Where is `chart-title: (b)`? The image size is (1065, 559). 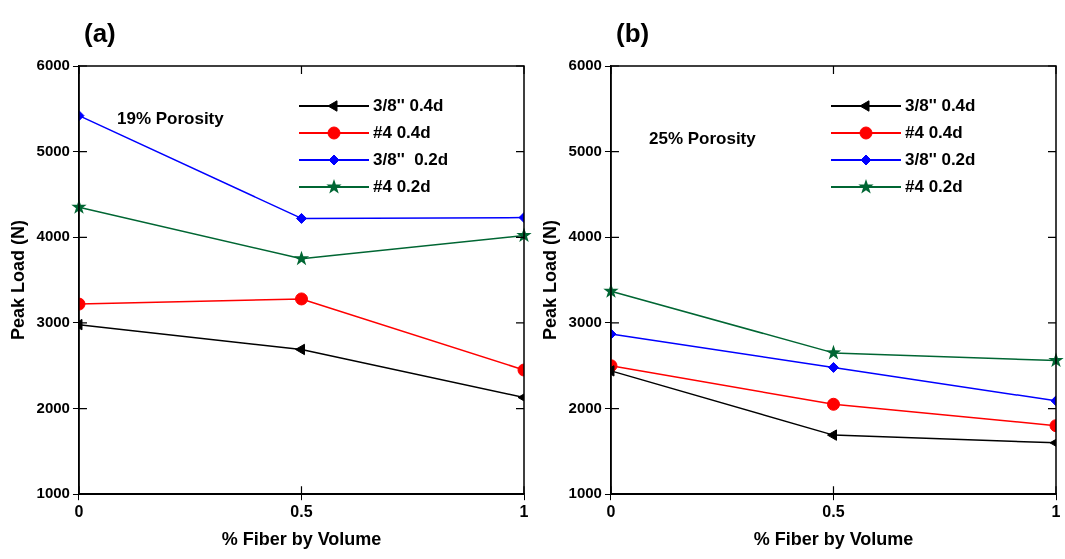 chart-title: (b) is located at coordinates (632, 33).